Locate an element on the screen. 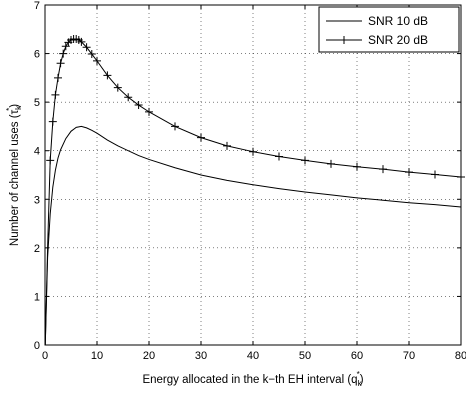  x-tick-label: 30 is located at coordinates (201, 356).